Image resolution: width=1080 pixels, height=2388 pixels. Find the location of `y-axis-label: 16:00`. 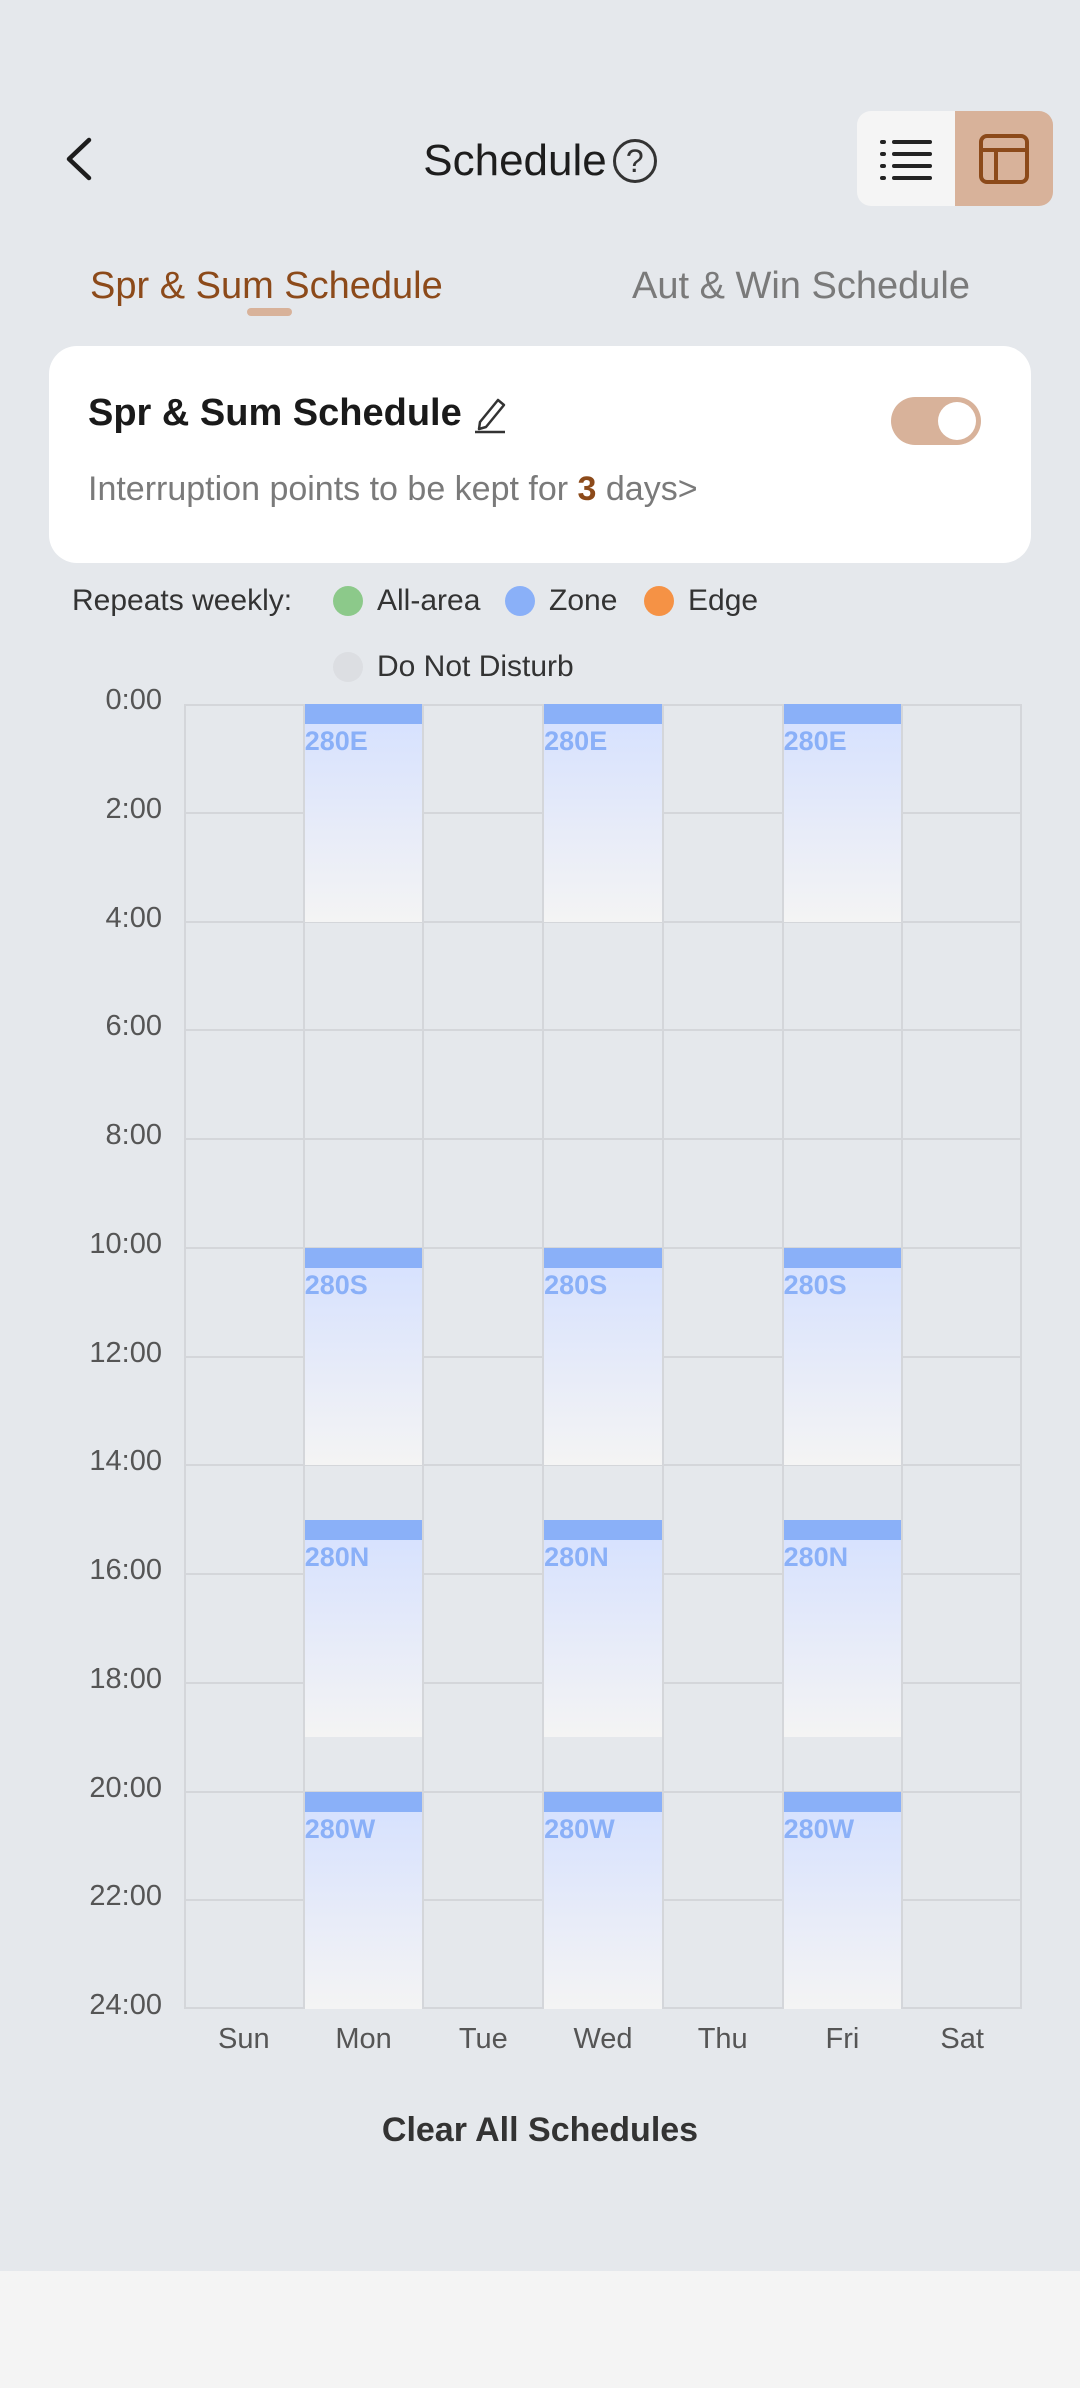

y-axis-label: 16:00 is located at coordinates (125, 1570).